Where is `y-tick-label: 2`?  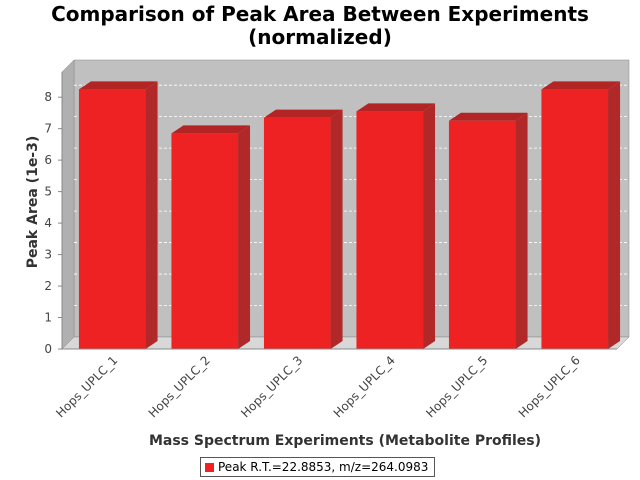
y-tick-label: 2 is located at coordinates (48, 286).